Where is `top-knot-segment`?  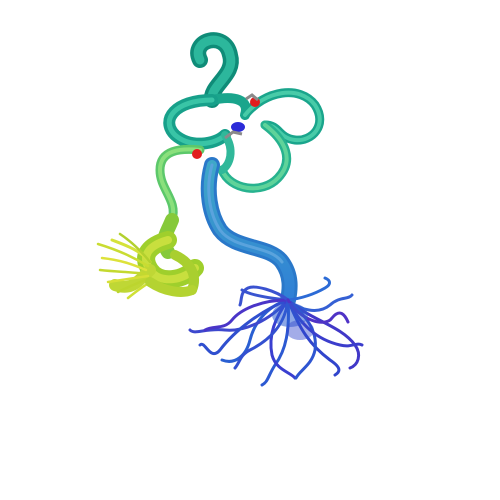
top-knot-segment is located at coordinates (207, 91).